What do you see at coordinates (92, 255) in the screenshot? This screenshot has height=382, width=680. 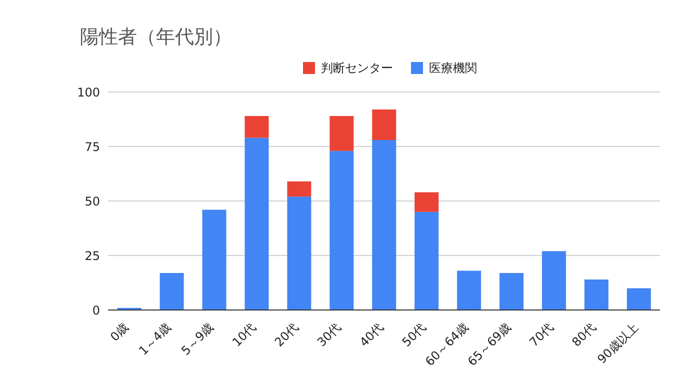 I see `y-tick-label: 25` at bounding box center [92, 255].